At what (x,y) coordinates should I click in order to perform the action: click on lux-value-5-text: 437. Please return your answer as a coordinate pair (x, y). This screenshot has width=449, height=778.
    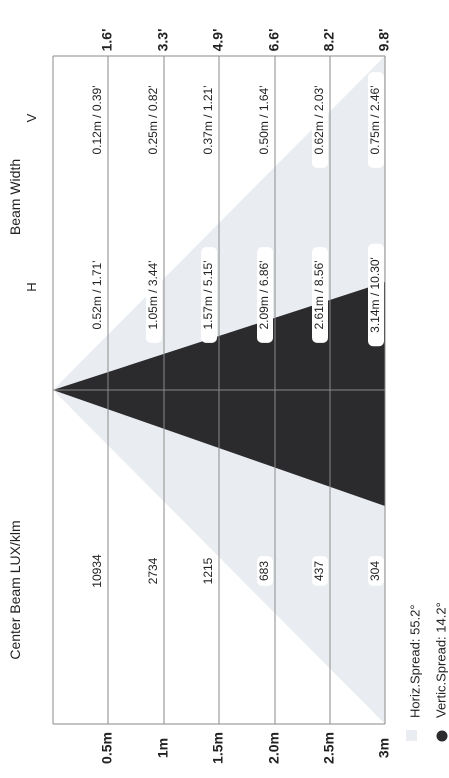
    Looking at the image, I should click on (319, 571).